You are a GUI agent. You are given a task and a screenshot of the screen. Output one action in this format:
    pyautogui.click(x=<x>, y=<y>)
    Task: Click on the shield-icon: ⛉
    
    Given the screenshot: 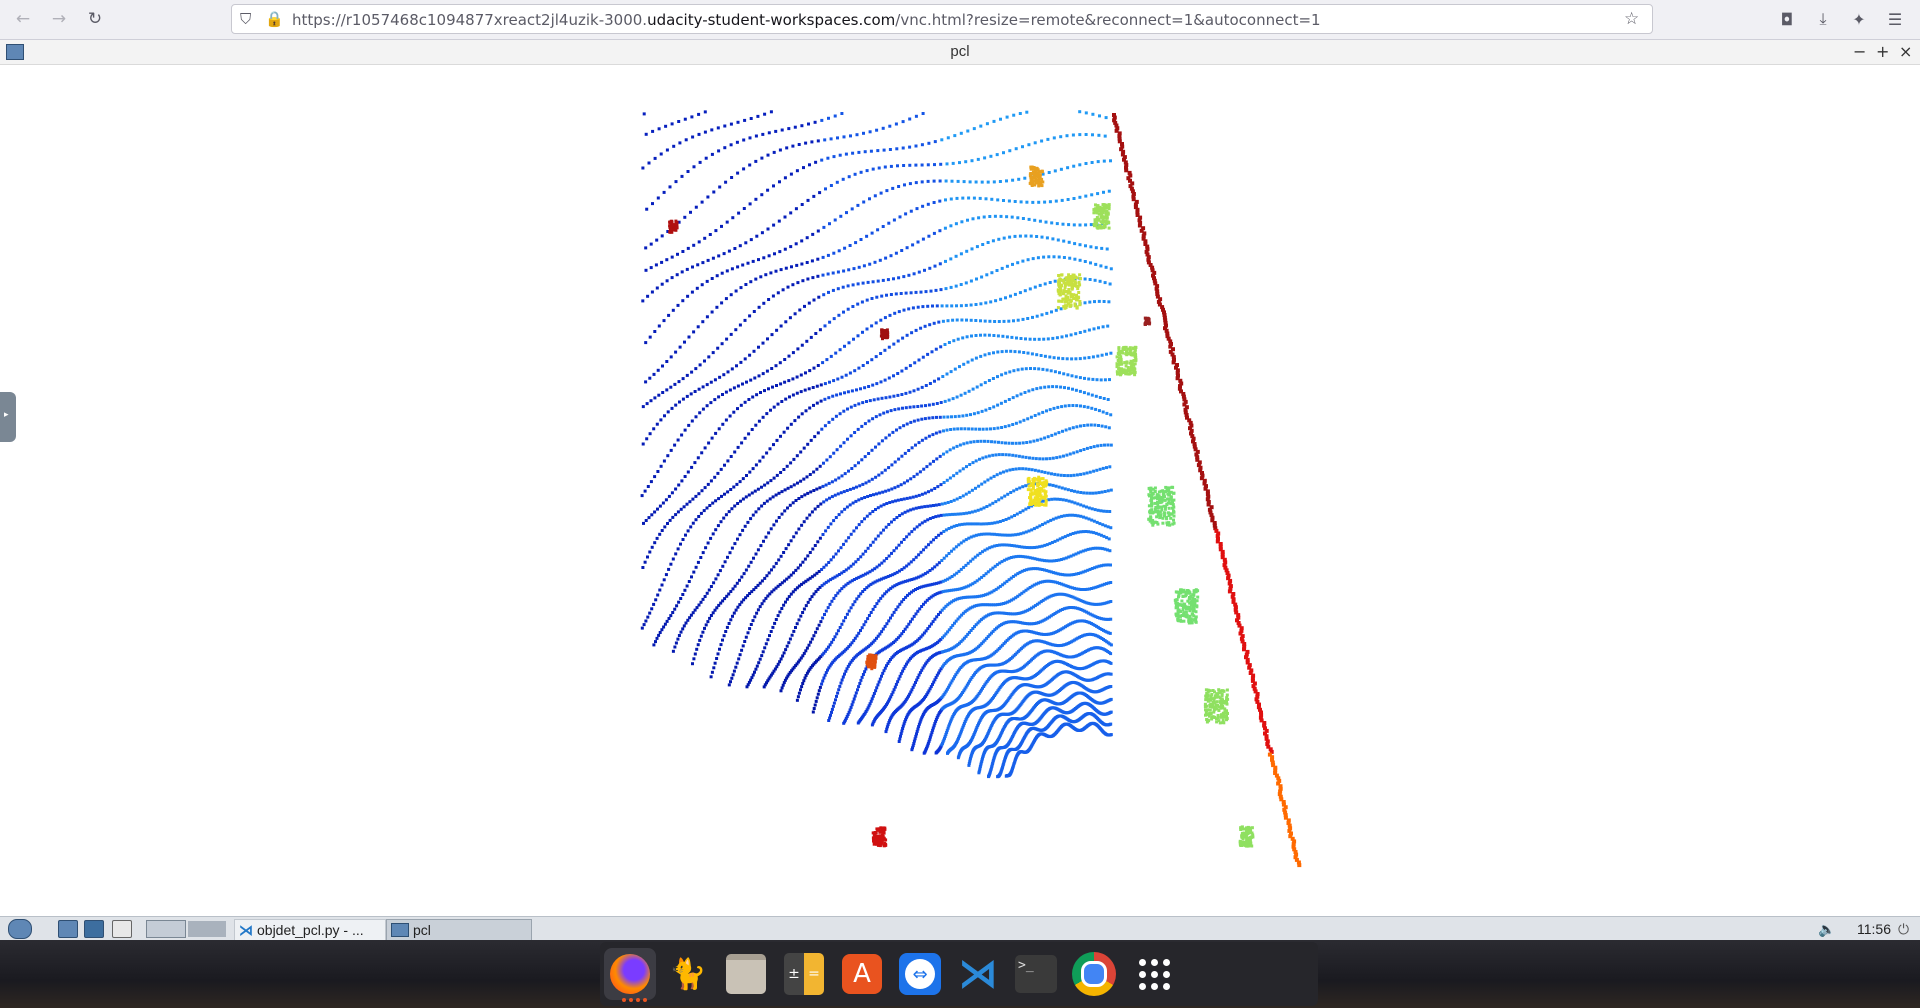 What is the action you would take?
    pyautogui.click(x=246, y=19)
    